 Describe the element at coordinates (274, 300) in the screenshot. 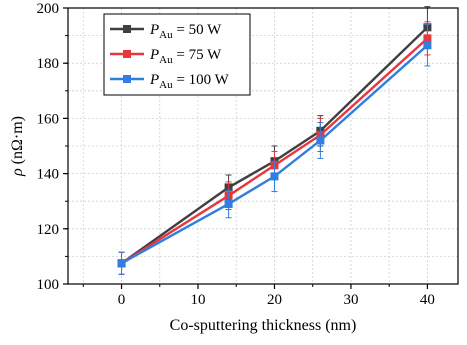

I see `x-tick-label: 20` at that location.